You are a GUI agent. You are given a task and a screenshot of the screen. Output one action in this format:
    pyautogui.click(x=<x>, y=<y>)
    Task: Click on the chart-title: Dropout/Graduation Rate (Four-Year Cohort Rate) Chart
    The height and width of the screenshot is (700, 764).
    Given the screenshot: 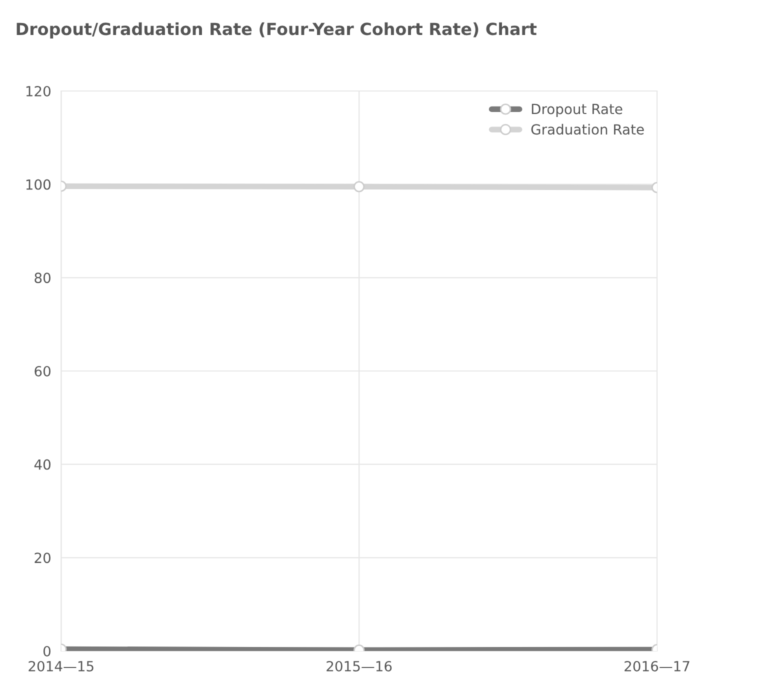 What is the action you would take?
    pyautogui.click(x=276, y=30)
    